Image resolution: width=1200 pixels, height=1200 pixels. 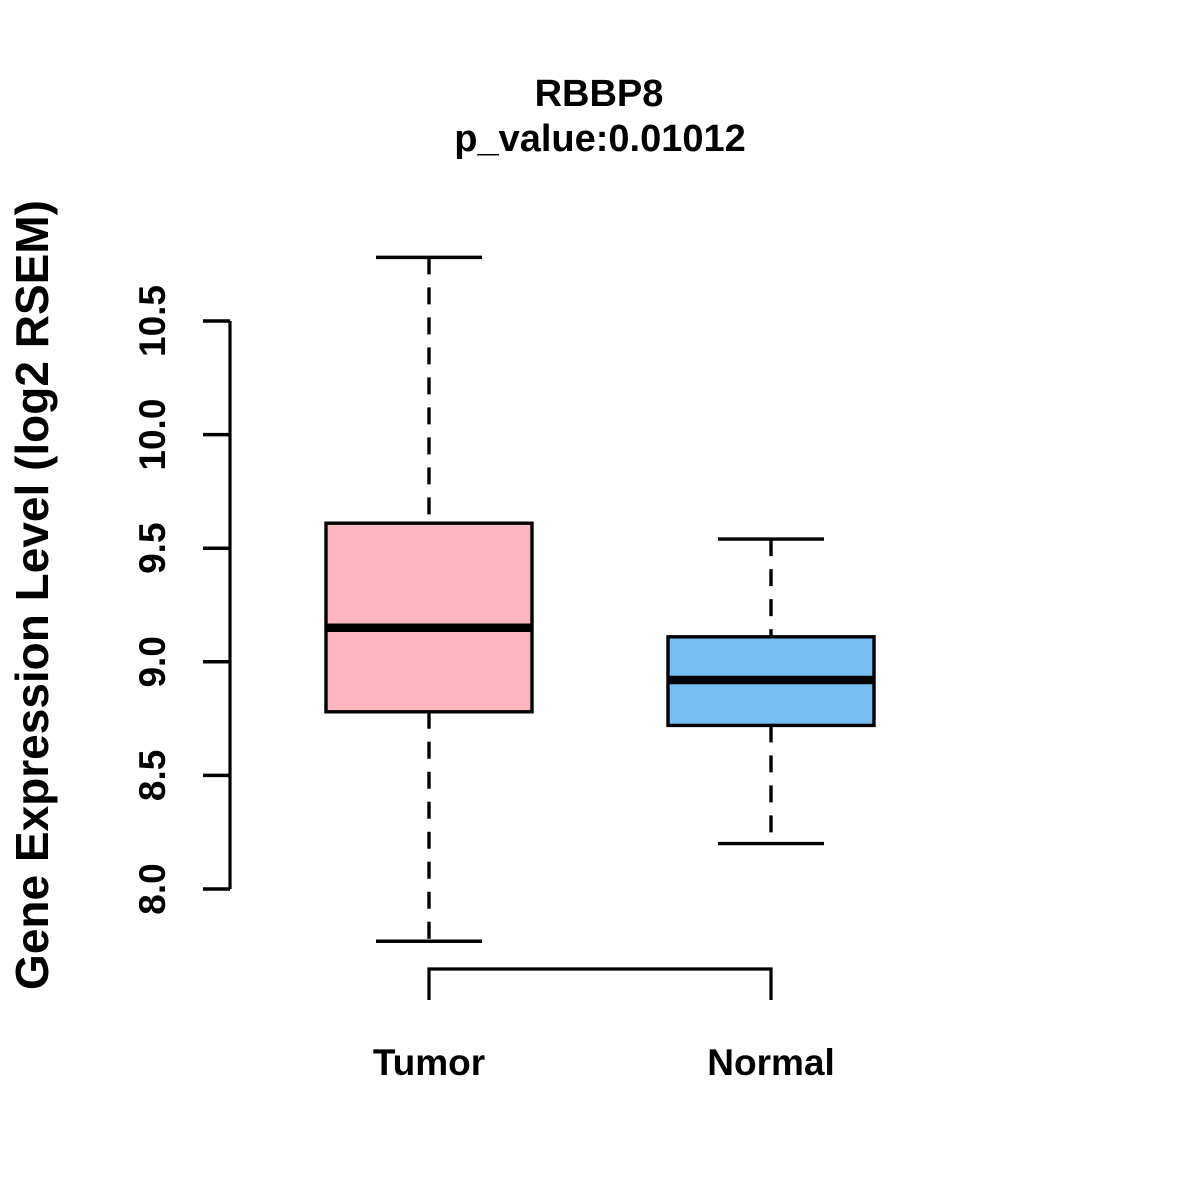 What do you see at coordinates (152, 547) in the screenshot?
I see `y-axis-tick-label: 9.5` at bounding box center [152, 547].